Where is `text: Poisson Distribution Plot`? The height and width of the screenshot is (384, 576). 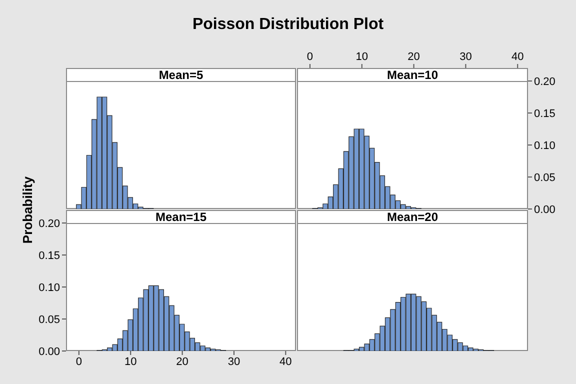 text: Poisson Distribution Plot is located at coordinates (288, 24).